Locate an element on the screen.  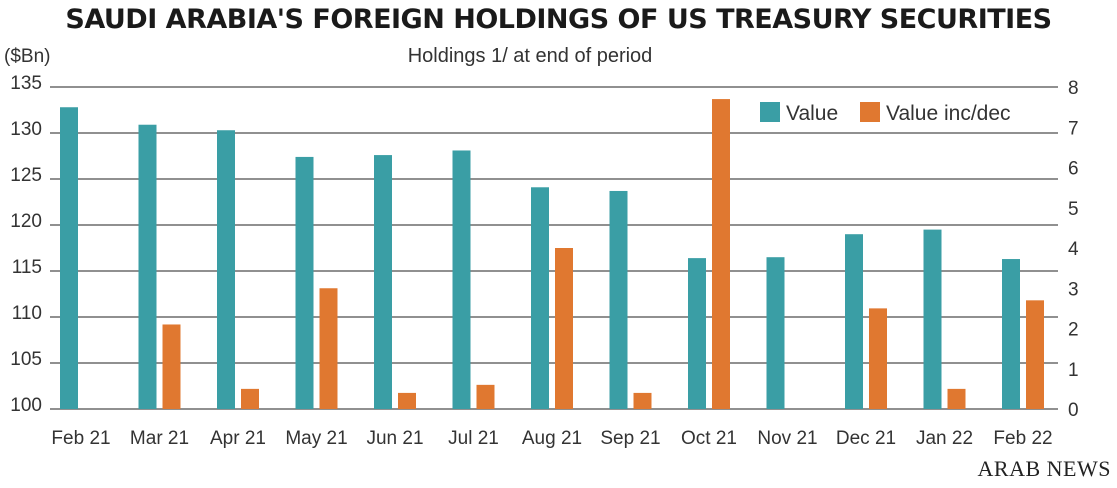
y-tick-label-left: 135 is located at coordinates (26, 83).